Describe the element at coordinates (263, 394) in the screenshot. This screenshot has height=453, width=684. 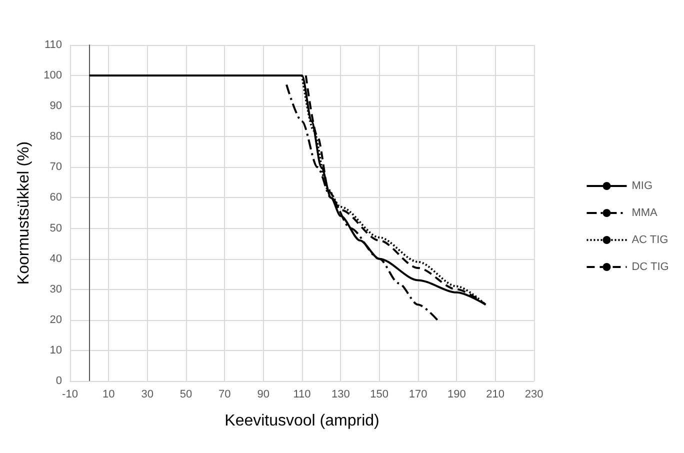
I see `x-tick-label: 90` at that location.